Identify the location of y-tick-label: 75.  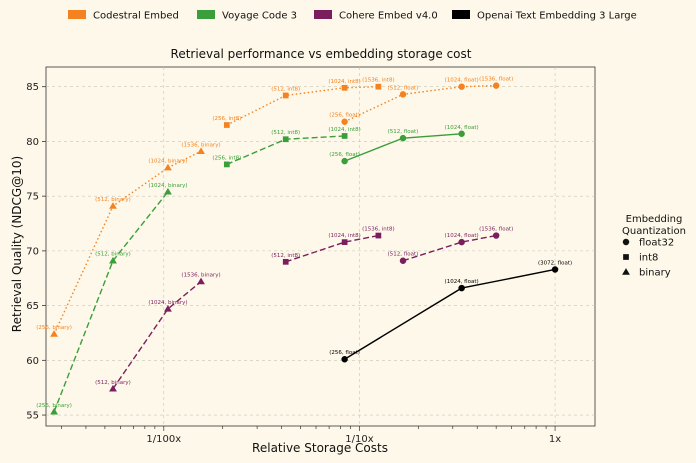
(32, 197).